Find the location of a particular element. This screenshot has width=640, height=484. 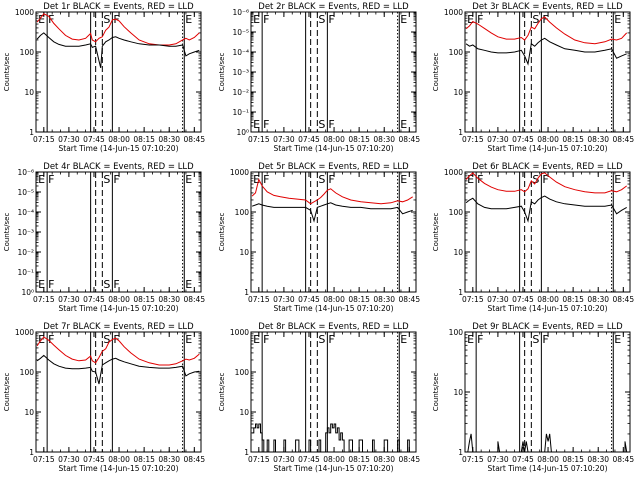

panel-title: Det 4r BLACK = Events, RED = LLD is located at coordinates (118, 167).